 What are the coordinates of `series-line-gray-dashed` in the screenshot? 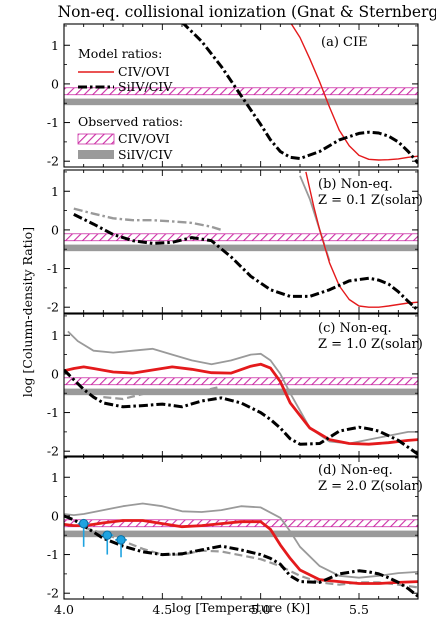 It's located at (160, 393).